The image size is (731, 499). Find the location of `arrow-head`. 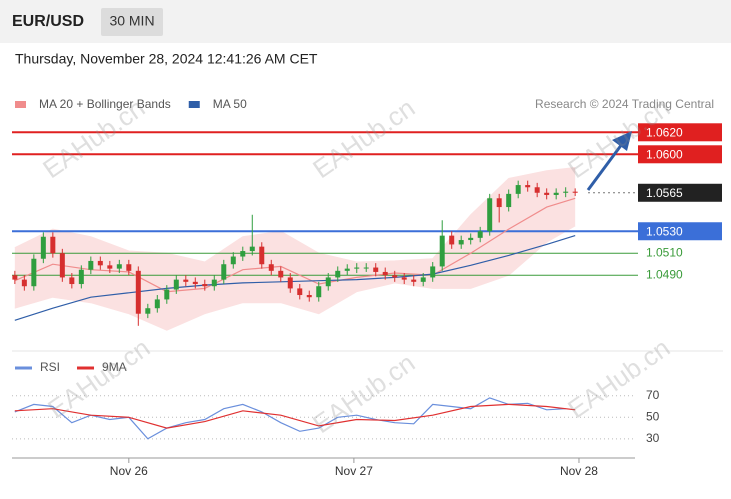

arrow-head is located at coordinates (622, 141).